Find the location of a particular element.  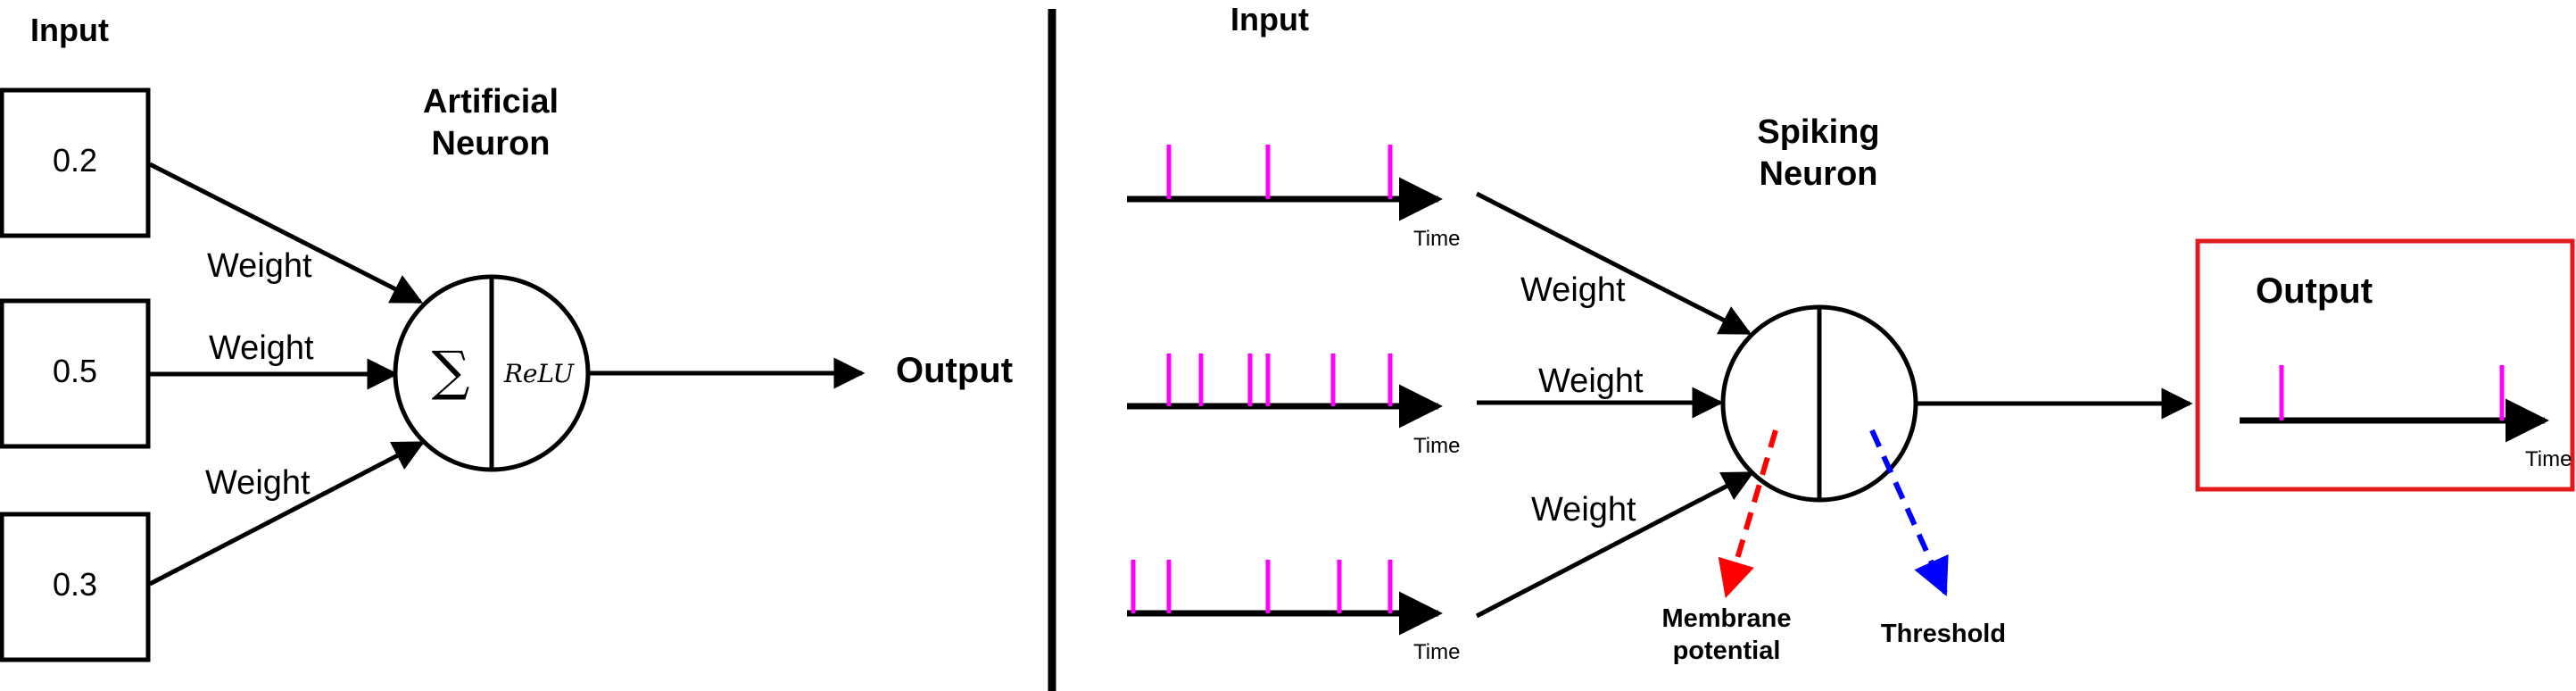

input-value-1: 0.2 is located at coordinates (75, 160).